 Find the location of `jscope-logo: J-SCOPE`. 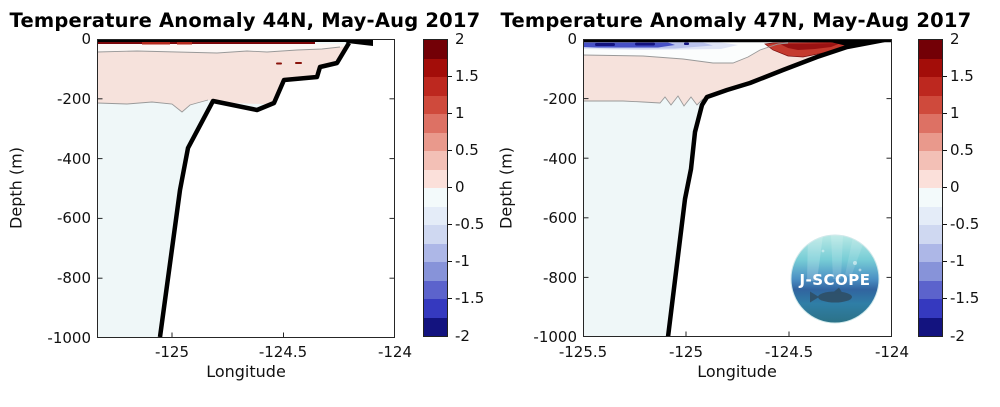

jscope-logo: J-SCOPE is located at coordinates (835, 279).